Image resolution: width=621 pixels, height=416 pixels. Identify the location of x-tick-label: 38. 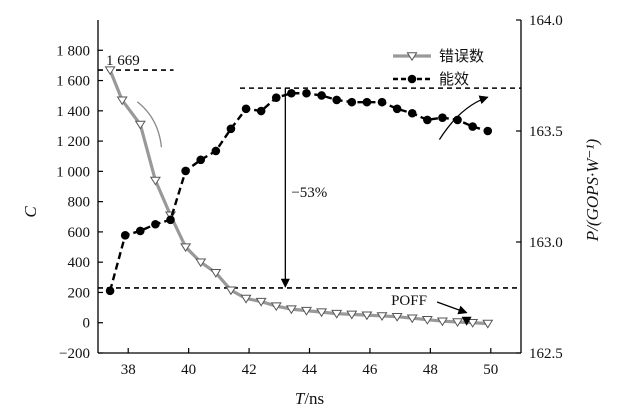
(128, 370).